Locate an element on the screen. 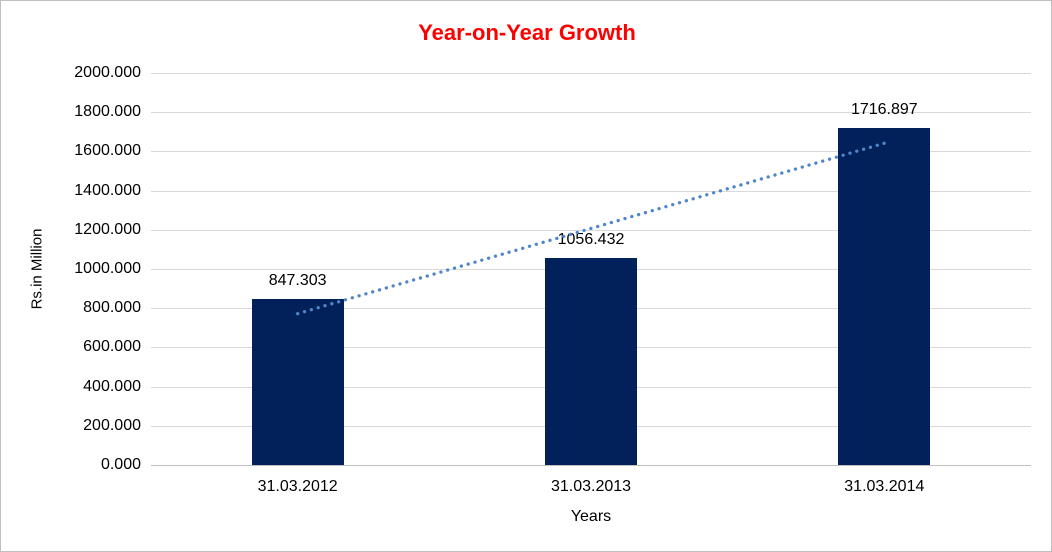 Image resolution: width=1052 pixels, height=552 pixels. chart-title: Year-on-Year Growth is located at coordinates (527, 32).